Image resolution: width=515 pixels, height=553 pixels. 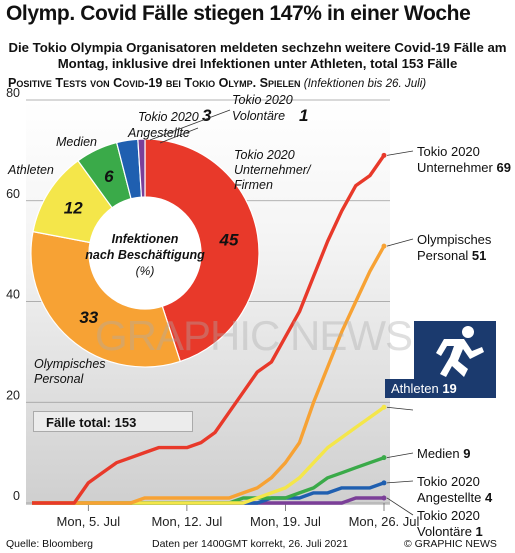 I want to click on series-label: Tokio 2020 Volontäre 1, so click(x=450, y=522).